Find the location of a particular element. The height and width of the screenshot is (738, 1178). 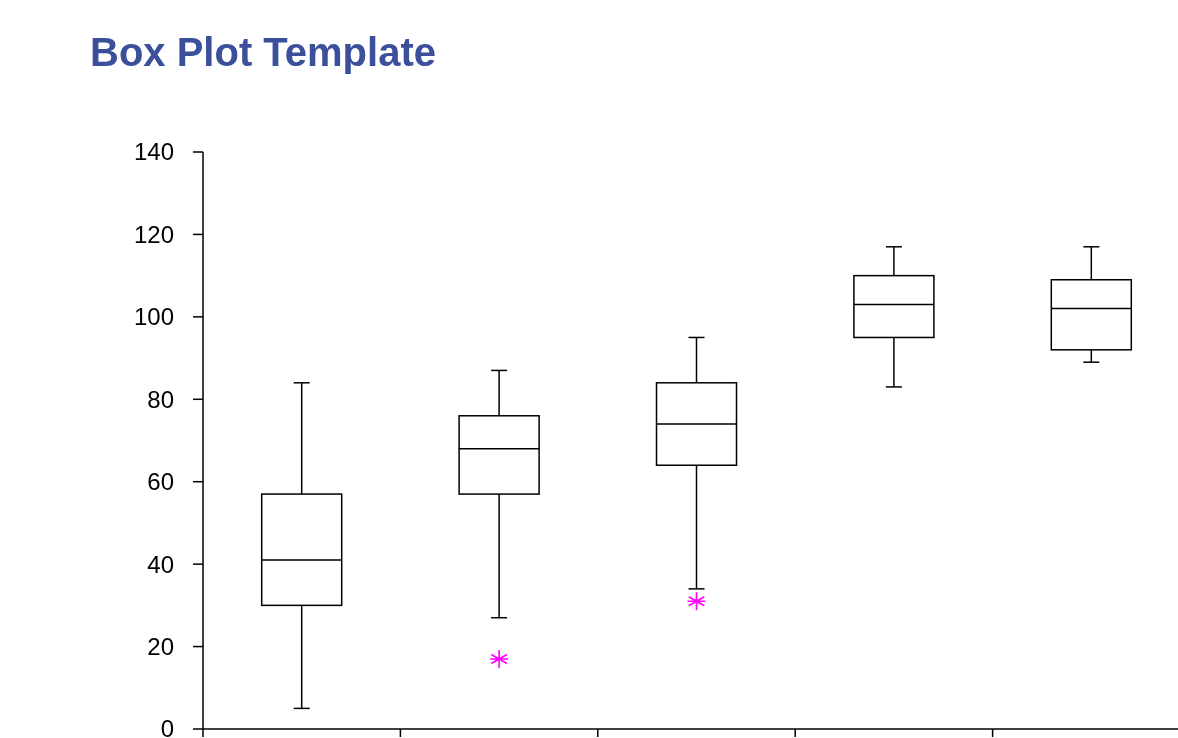

y-tick-label: 140 is located at coordinates (153, 152).